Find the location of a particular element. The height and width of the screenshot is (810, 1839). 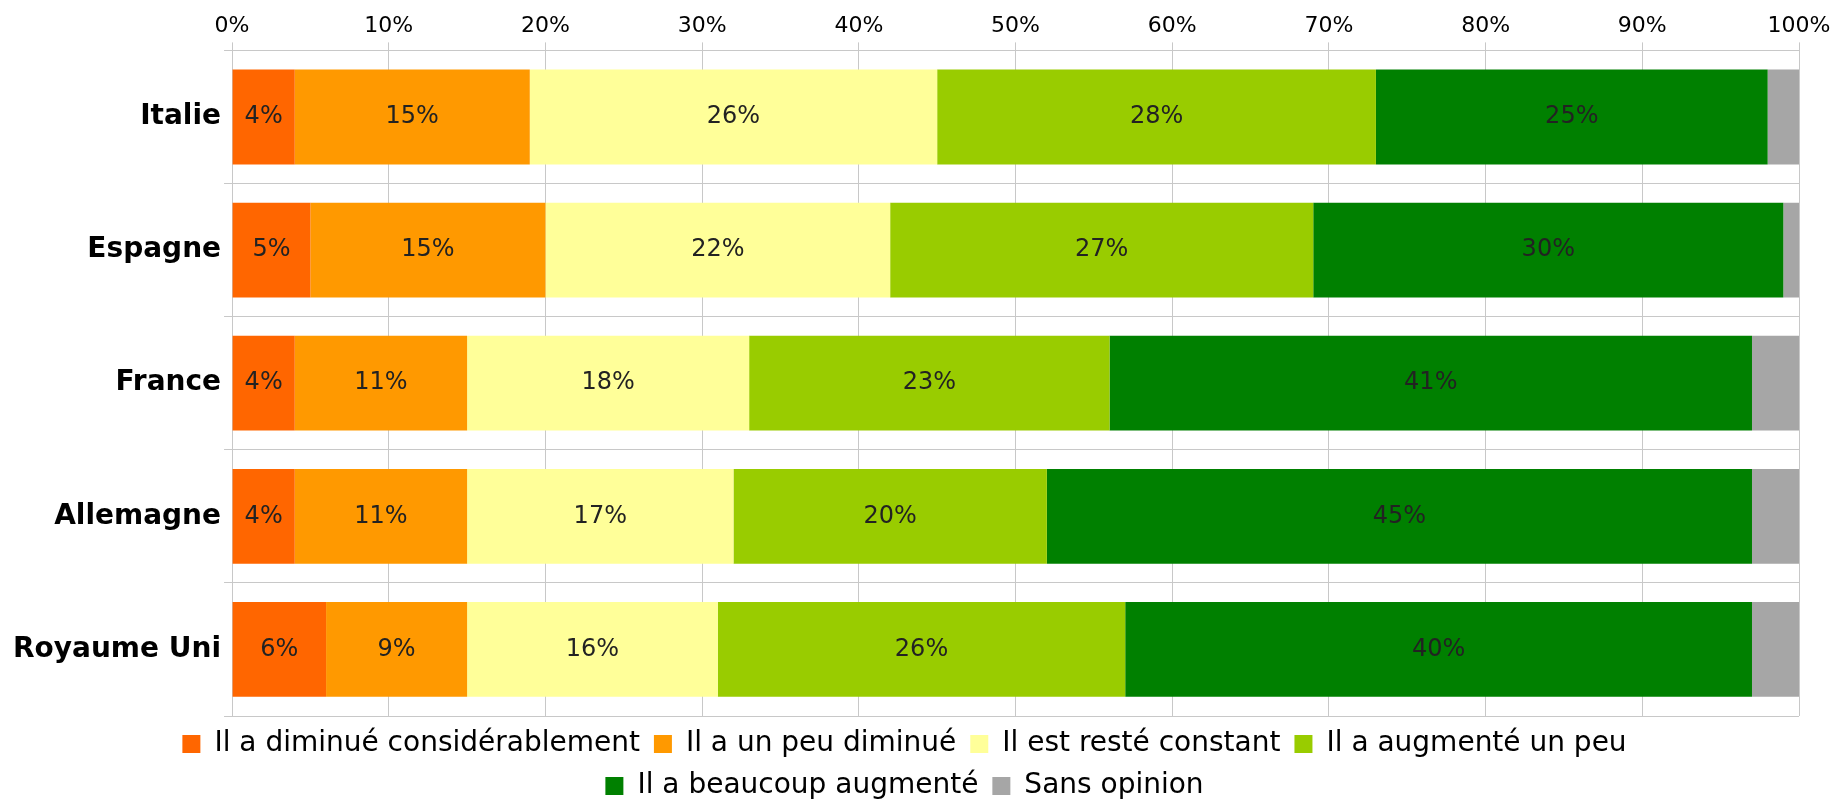

data-label: 16% is located at coordinates (592, 647).